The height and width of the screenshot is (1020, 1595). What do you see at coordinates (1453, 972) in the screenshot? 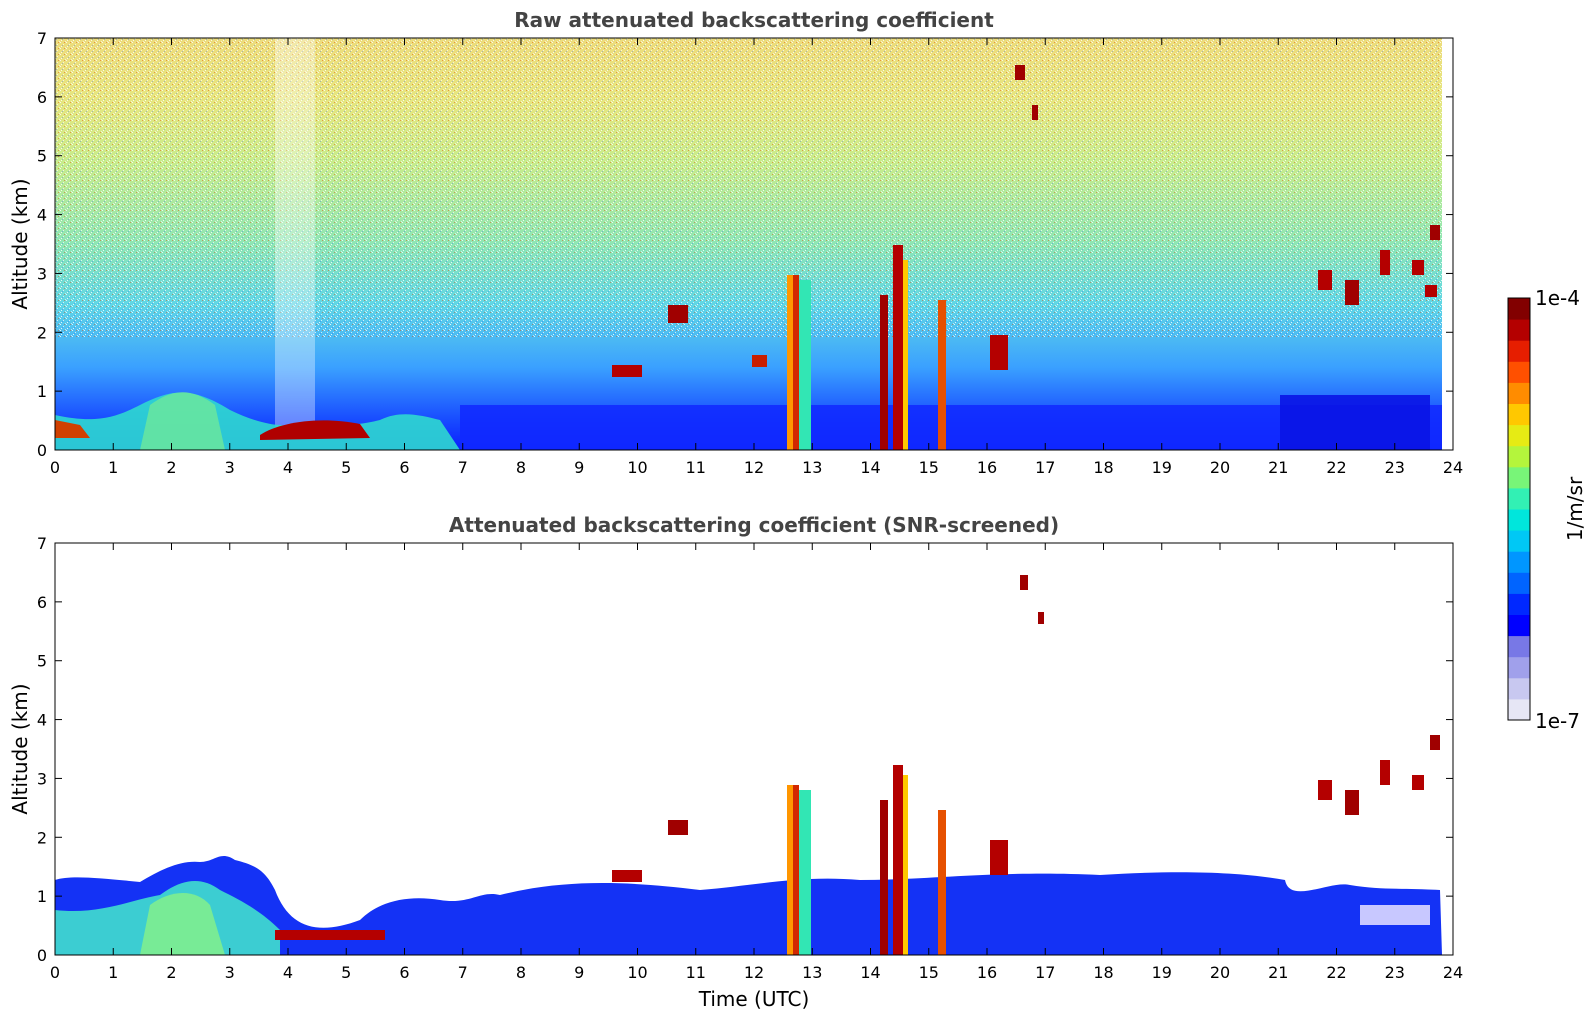
I see `x-tick-label: 24` at bounding box center [1453, 972].